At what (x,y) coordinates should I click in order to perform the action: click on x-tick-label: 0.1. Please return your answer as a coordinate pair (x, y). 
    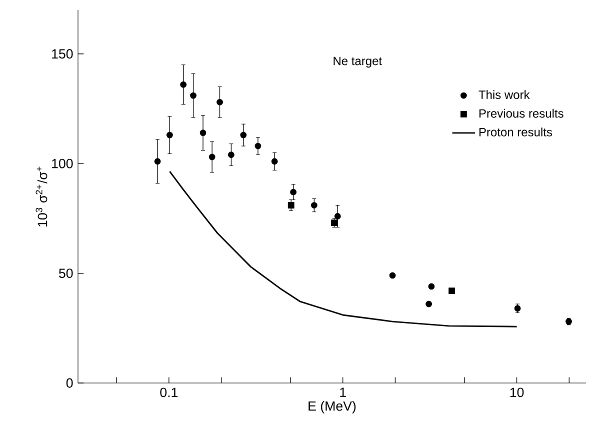
    Looking at the image, I should click on (169, 393).